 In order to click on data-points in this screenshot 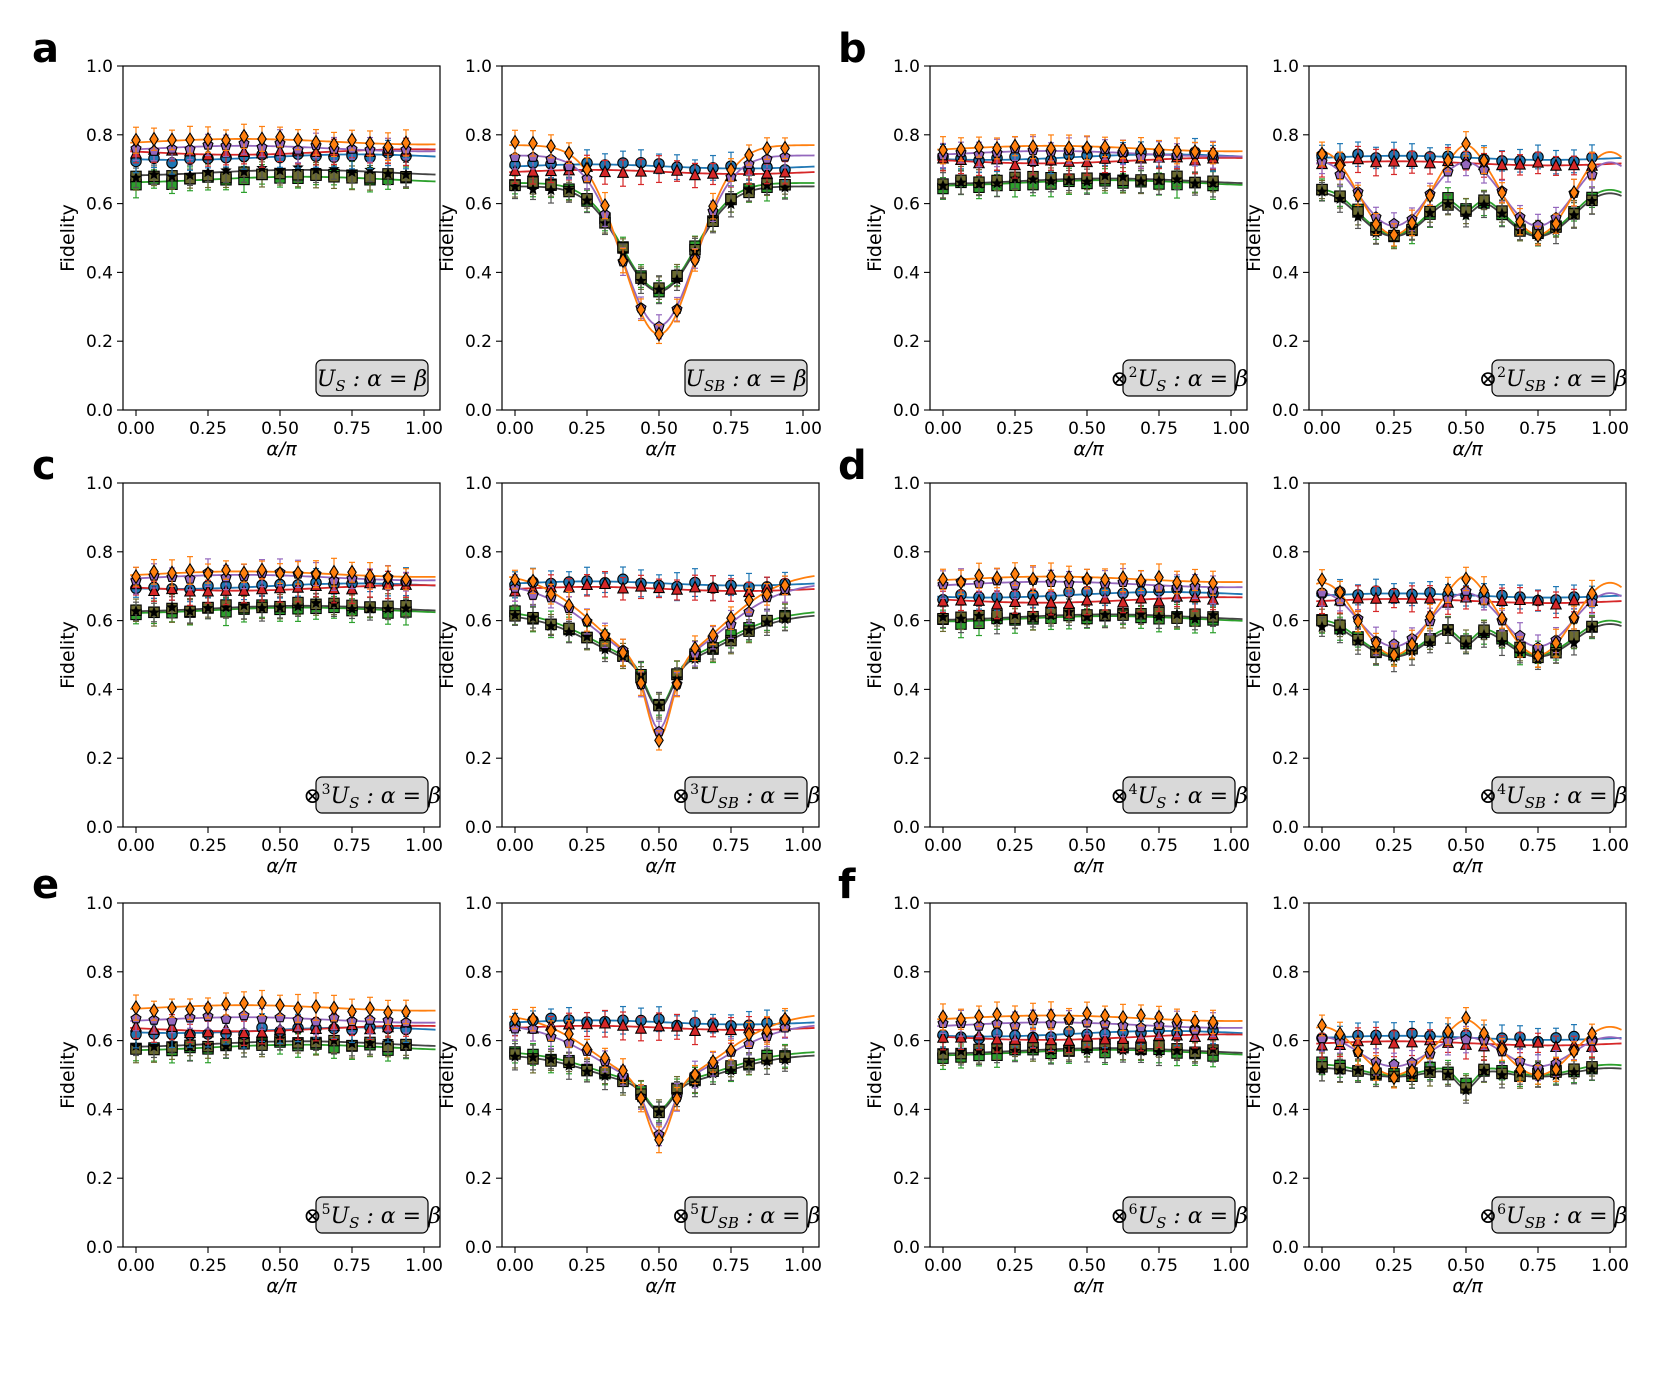, I will do `click(271, 161)`.